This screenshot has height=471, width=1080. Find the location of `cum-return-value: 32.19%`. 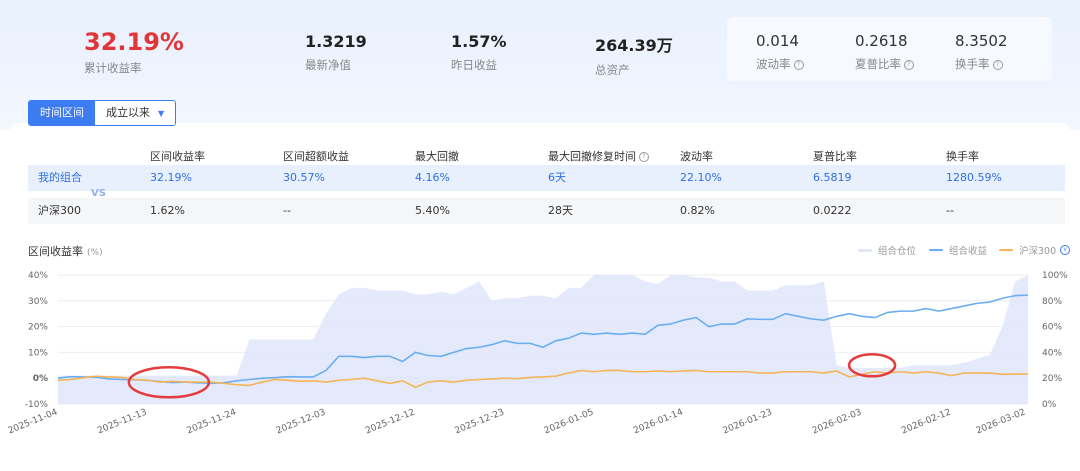

cum-return-value: 32.19% is located at coordinates (134, 42).